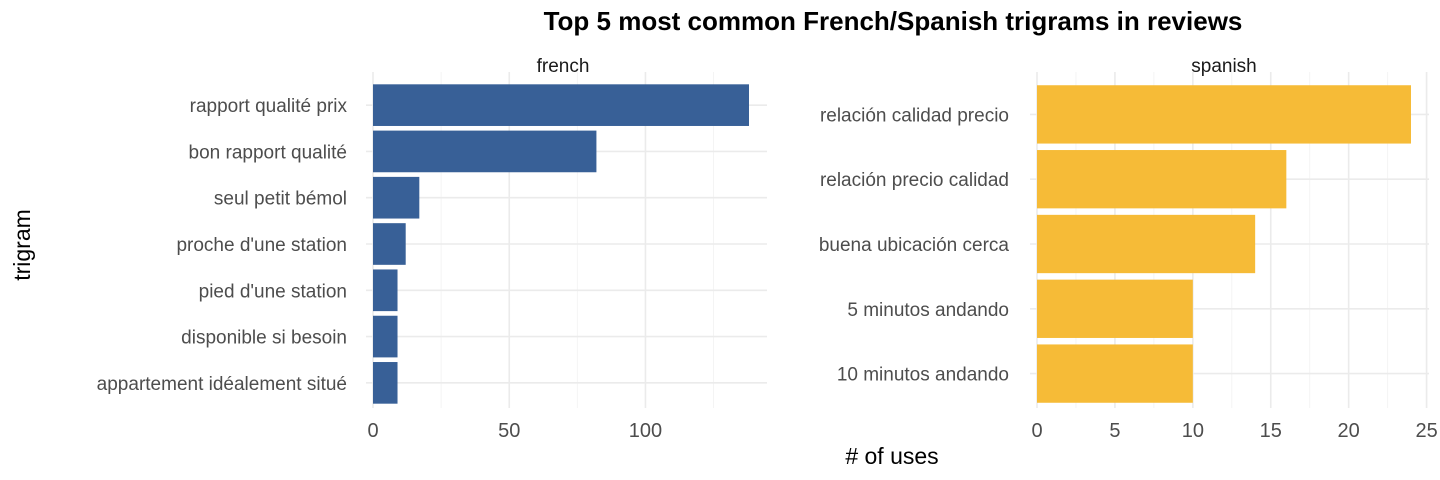  Describe the element at coordinates (914, 115) in the screenshot. I see `category-label: relación calidad precio` at that location.